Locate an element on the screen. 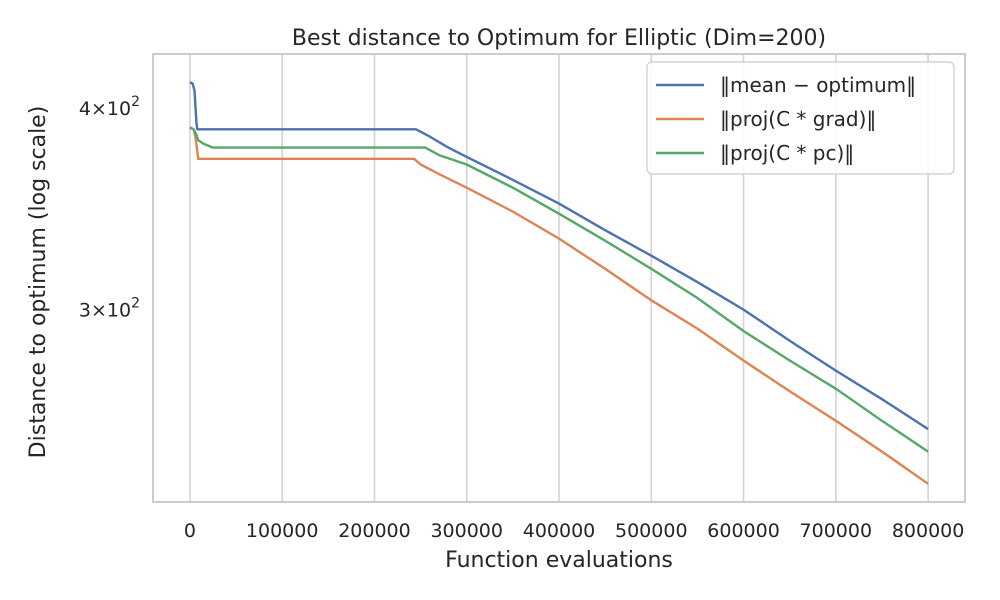  x-tick-label: 600000 is located at coordinates (743, 531).